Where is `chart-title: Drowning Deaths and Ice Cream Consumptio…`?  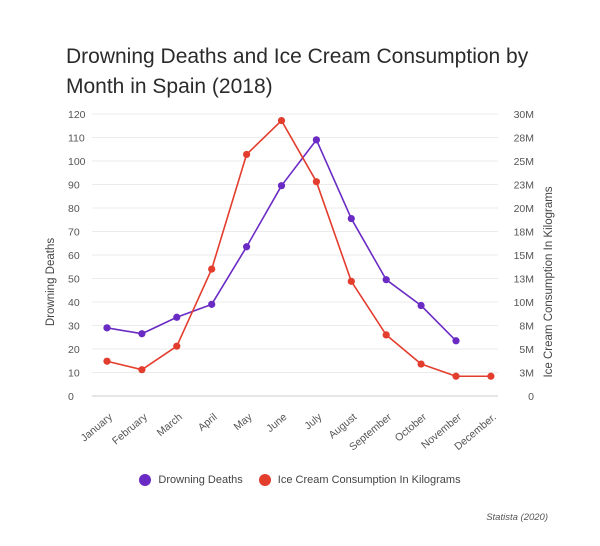
chart-title: Drowning Deaths and Ice Cream Consumptio… is located at coordinates (297, 71).